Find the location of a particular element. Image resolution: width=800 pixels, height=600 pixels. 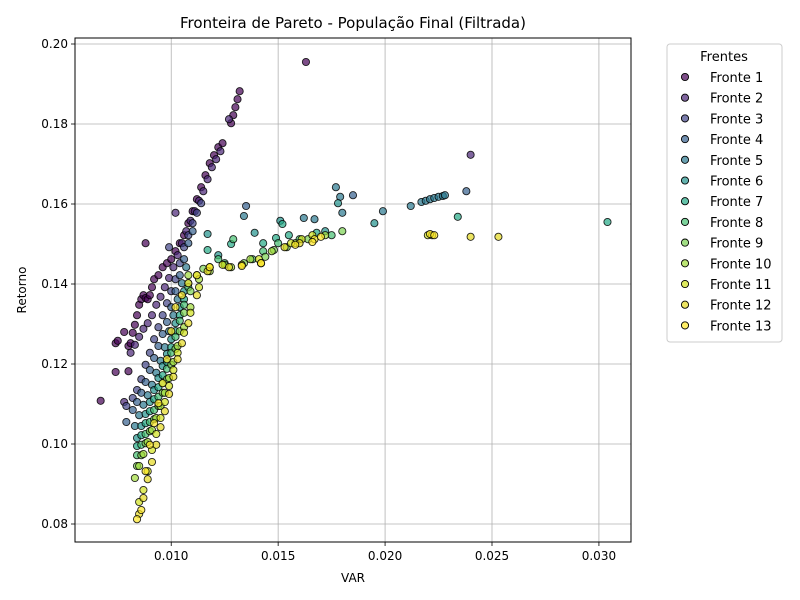

legend-item: Fronte 6 is located at coordinates (721, 182).